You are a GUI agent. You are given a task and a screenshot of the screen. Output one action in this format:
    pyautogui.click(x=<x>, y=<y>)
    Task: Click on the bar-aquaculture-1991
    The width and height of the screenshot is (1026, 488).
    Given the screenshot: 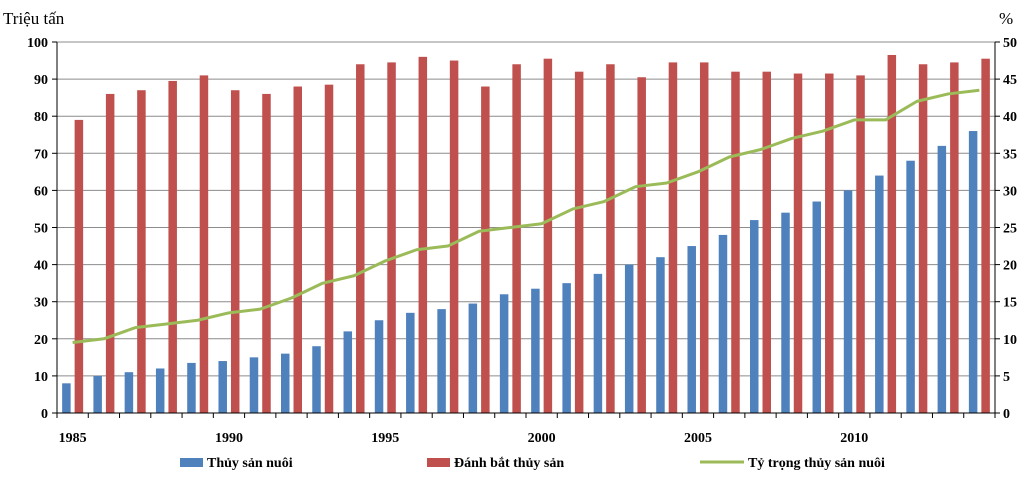 What is the action you would take?
    pyautogui.click(x=254, y=385)
    